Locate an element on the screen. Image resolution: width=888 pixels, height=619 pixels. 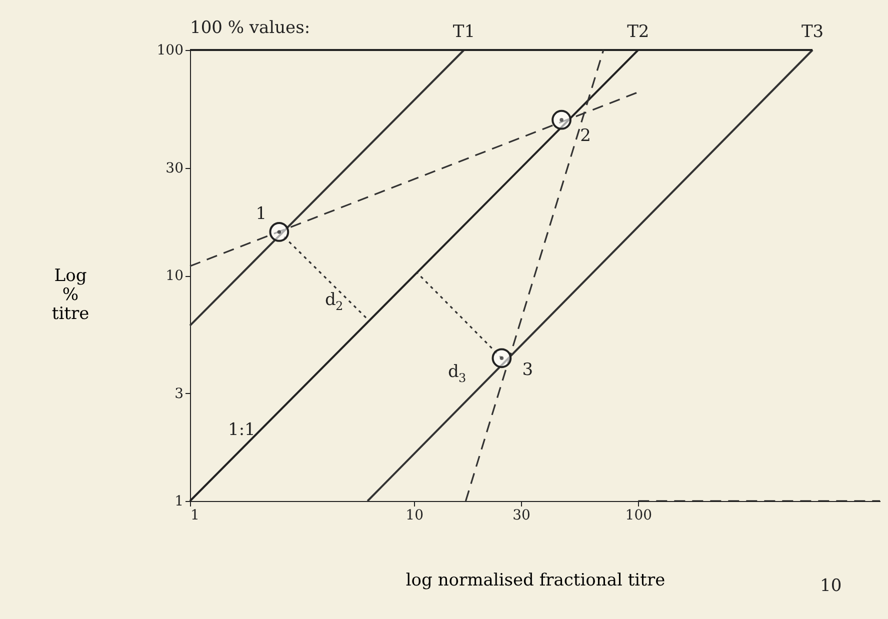
x-tick-label: 10 is located at coordinates (415, 516).